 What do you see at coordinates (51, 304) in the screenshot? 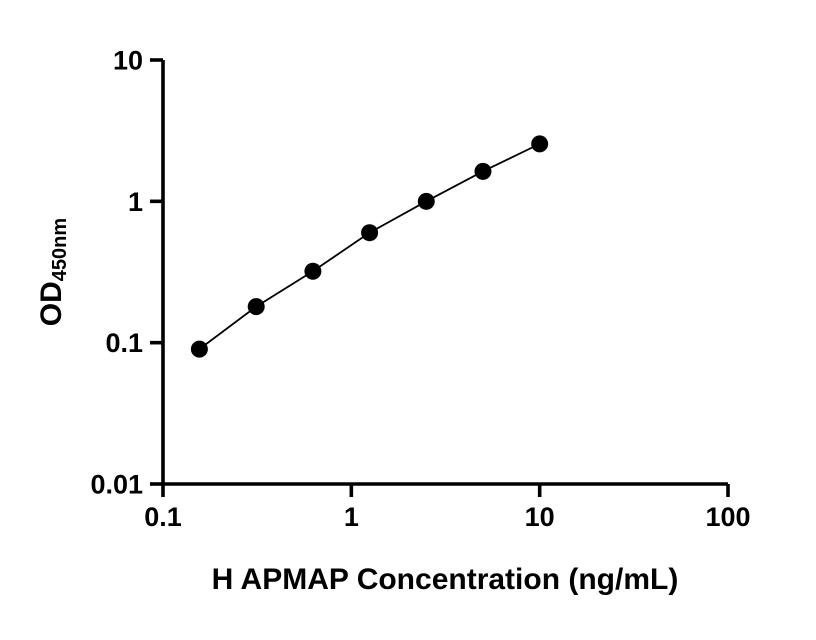
I see `y-axis-title-main: OD` at bounding box center [51, 304].